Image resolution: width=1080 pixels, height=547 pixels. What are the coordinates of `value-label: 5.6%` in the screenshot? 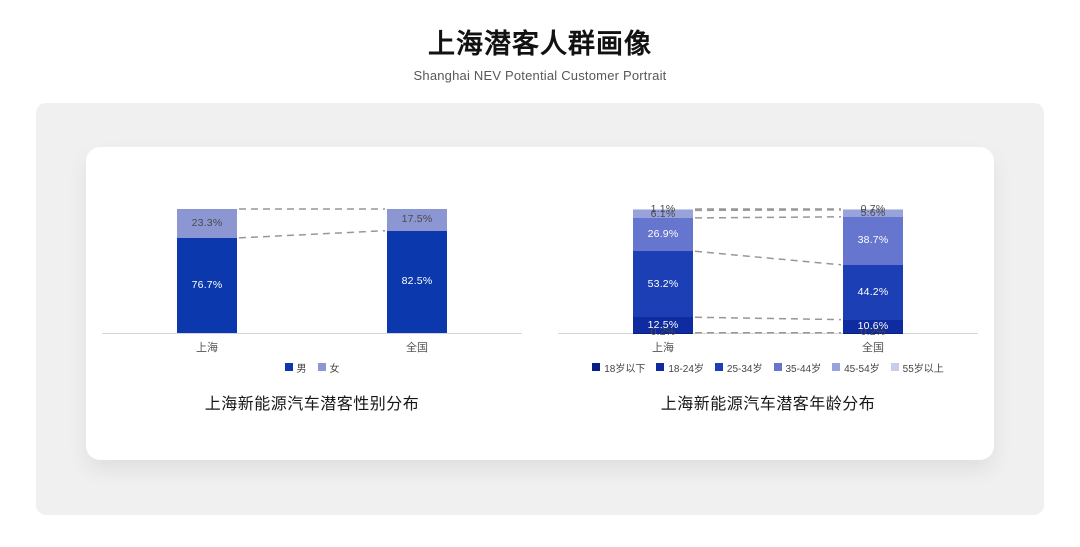 It's located at (873, 212).